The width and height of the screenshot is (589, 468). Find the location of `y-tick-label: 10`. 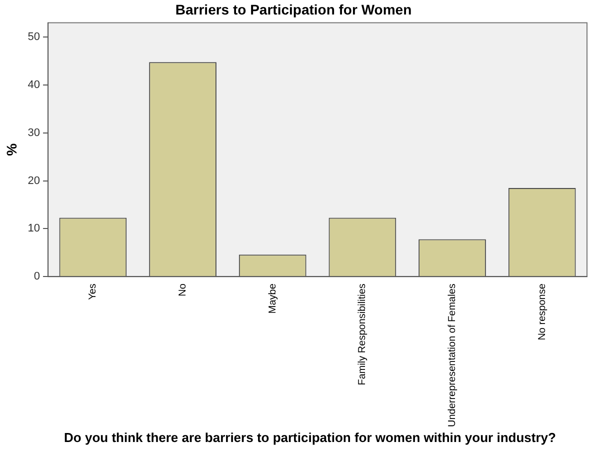

y-tick-label: 10 is located at coordinates (34, 228).